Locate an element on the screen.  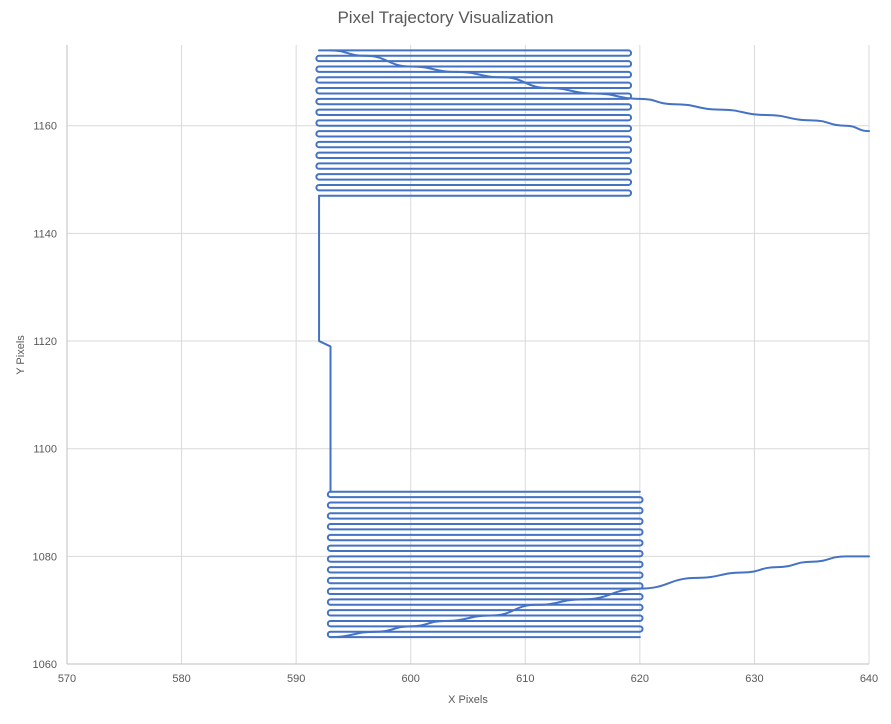
x-tick-label-640: 640 is located at coordinates (869, 679).